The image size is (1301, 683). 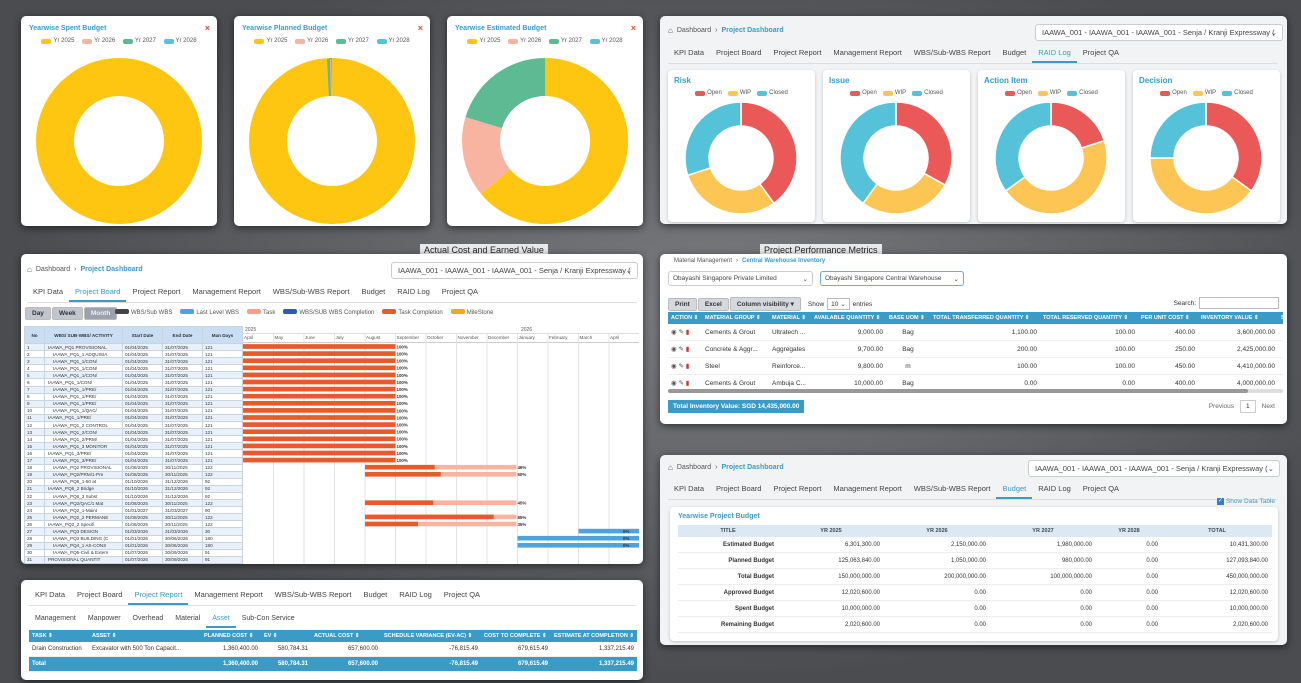 What do you see at coordinates (148, 618) in the screenshot?
I see `subtab-overhead: Overhead` at bounding box center [148, 618].